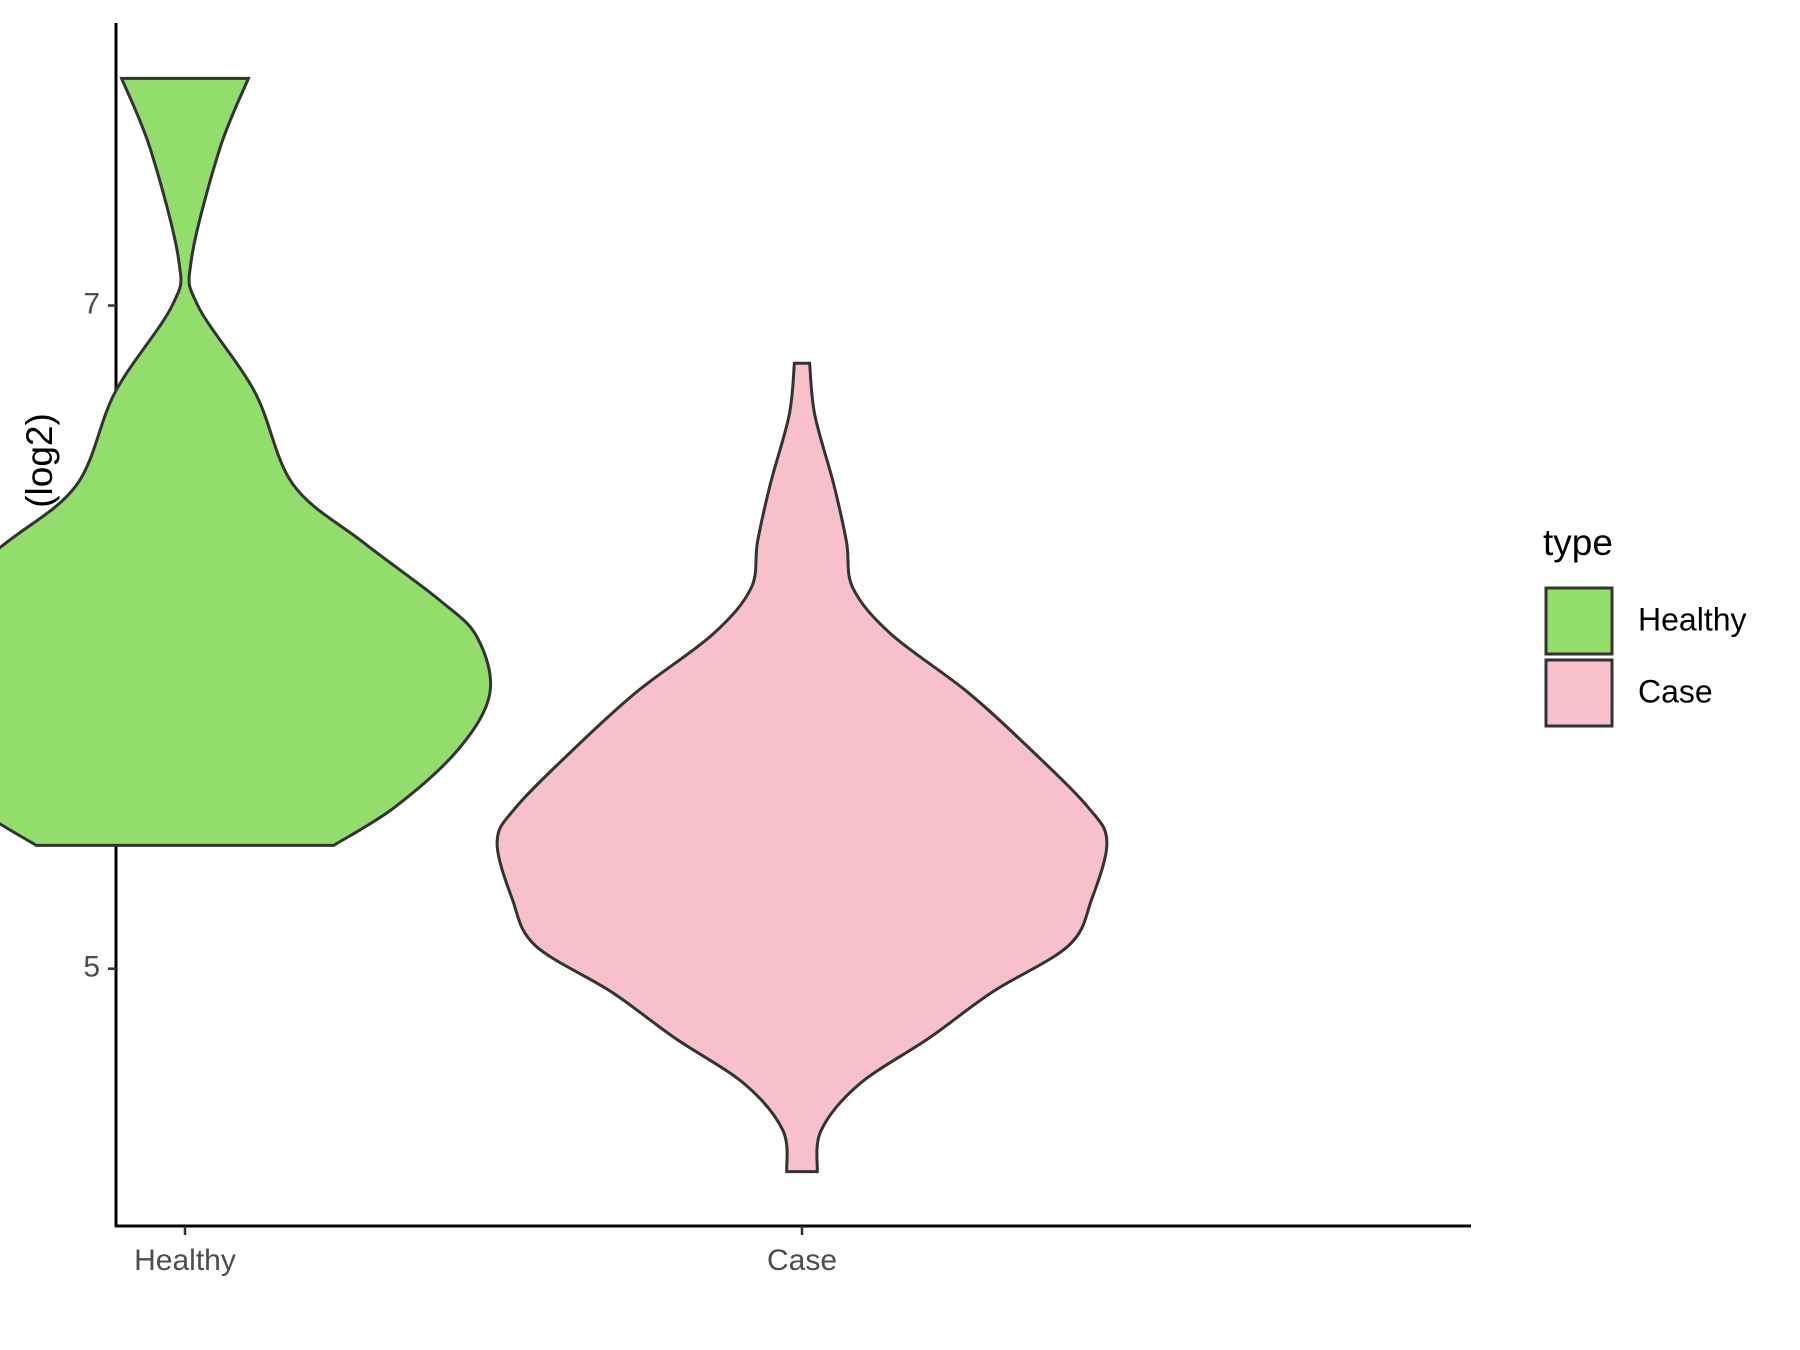 The image size is (1800, 1350). What do you see at coordinates (91, 967) in the screenshot?
I see `y-tick-label: 5` at bounding box center [91, 967].